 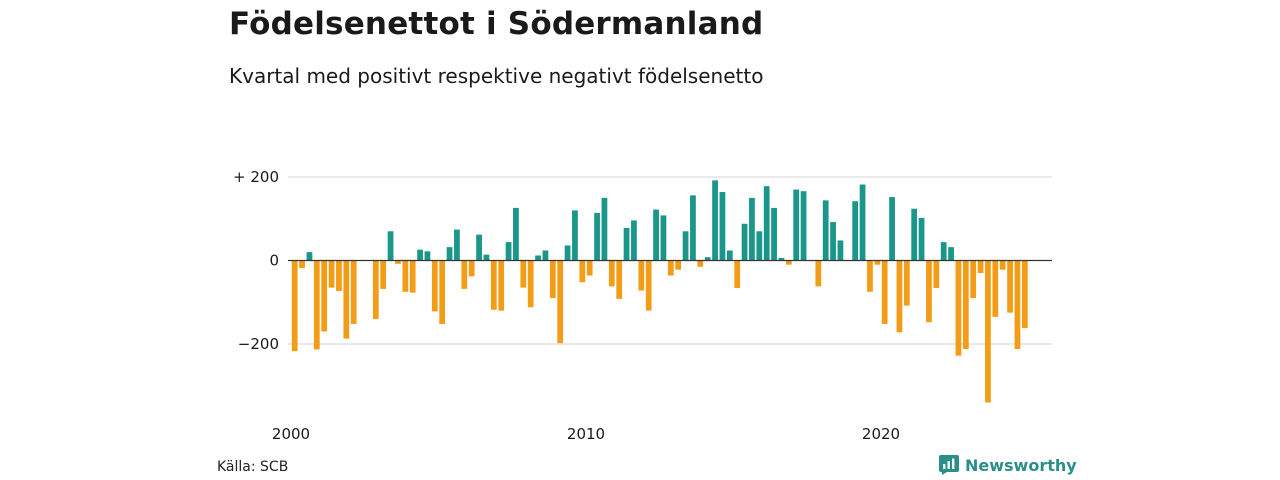 What do you see at coordinates (496, 24) in the screenshot?
I see `chart-title: Födelsenettot i Södermanland` at bounding box center [496, 24].